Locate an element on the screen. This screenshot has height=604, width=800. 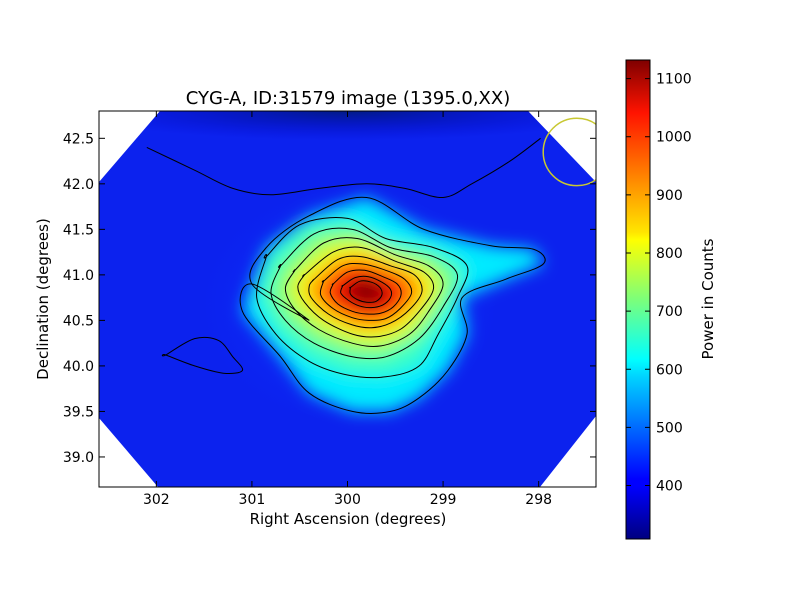
chart-title: CYG-A, ID:31579 image (1395.0,XX) is located at coordinates (348, 98).